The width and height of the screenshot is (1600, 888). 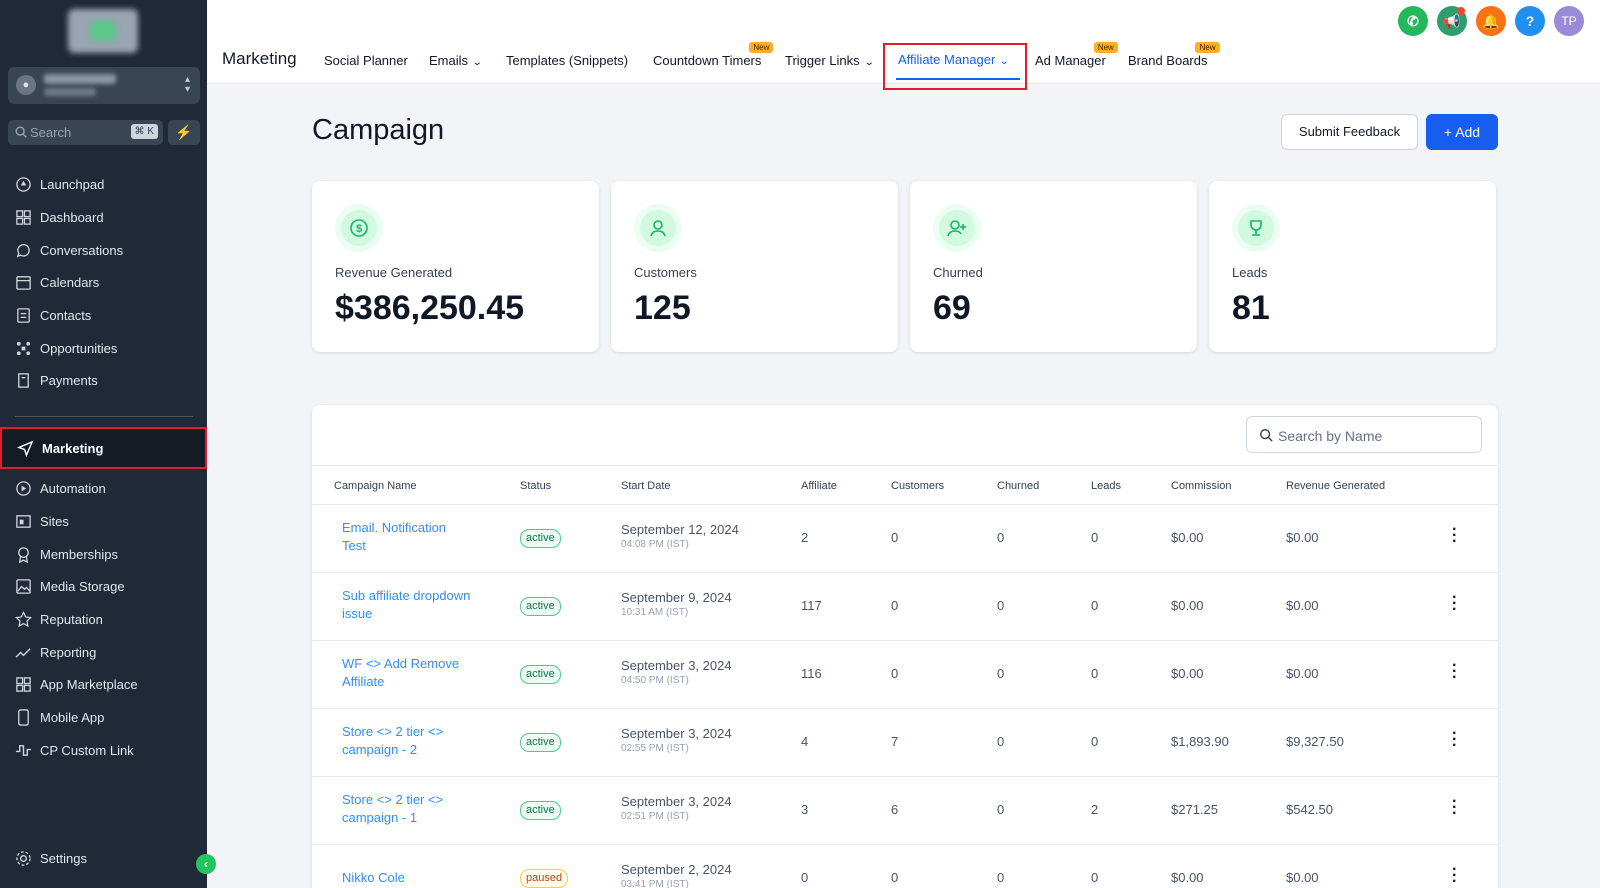 What do you see at coordinates (1364, 434) in the screenshot?
I see `search-by-name-input: Search by Name` at bounding box center [1364, 434].